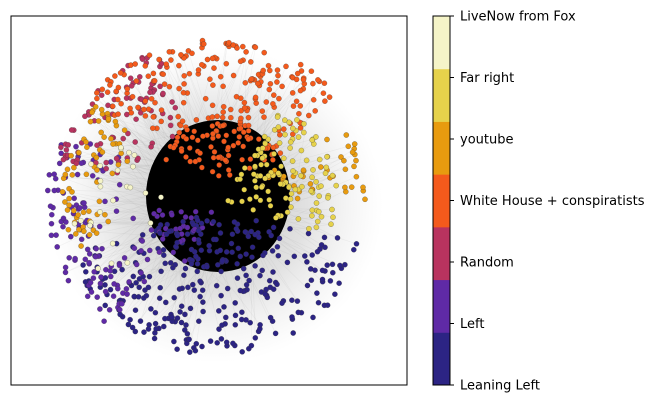 Image resolution: width=666 pixels, height=407 pixels. I want to click on colorbar-label: Leaning Left, so click(500, 386).